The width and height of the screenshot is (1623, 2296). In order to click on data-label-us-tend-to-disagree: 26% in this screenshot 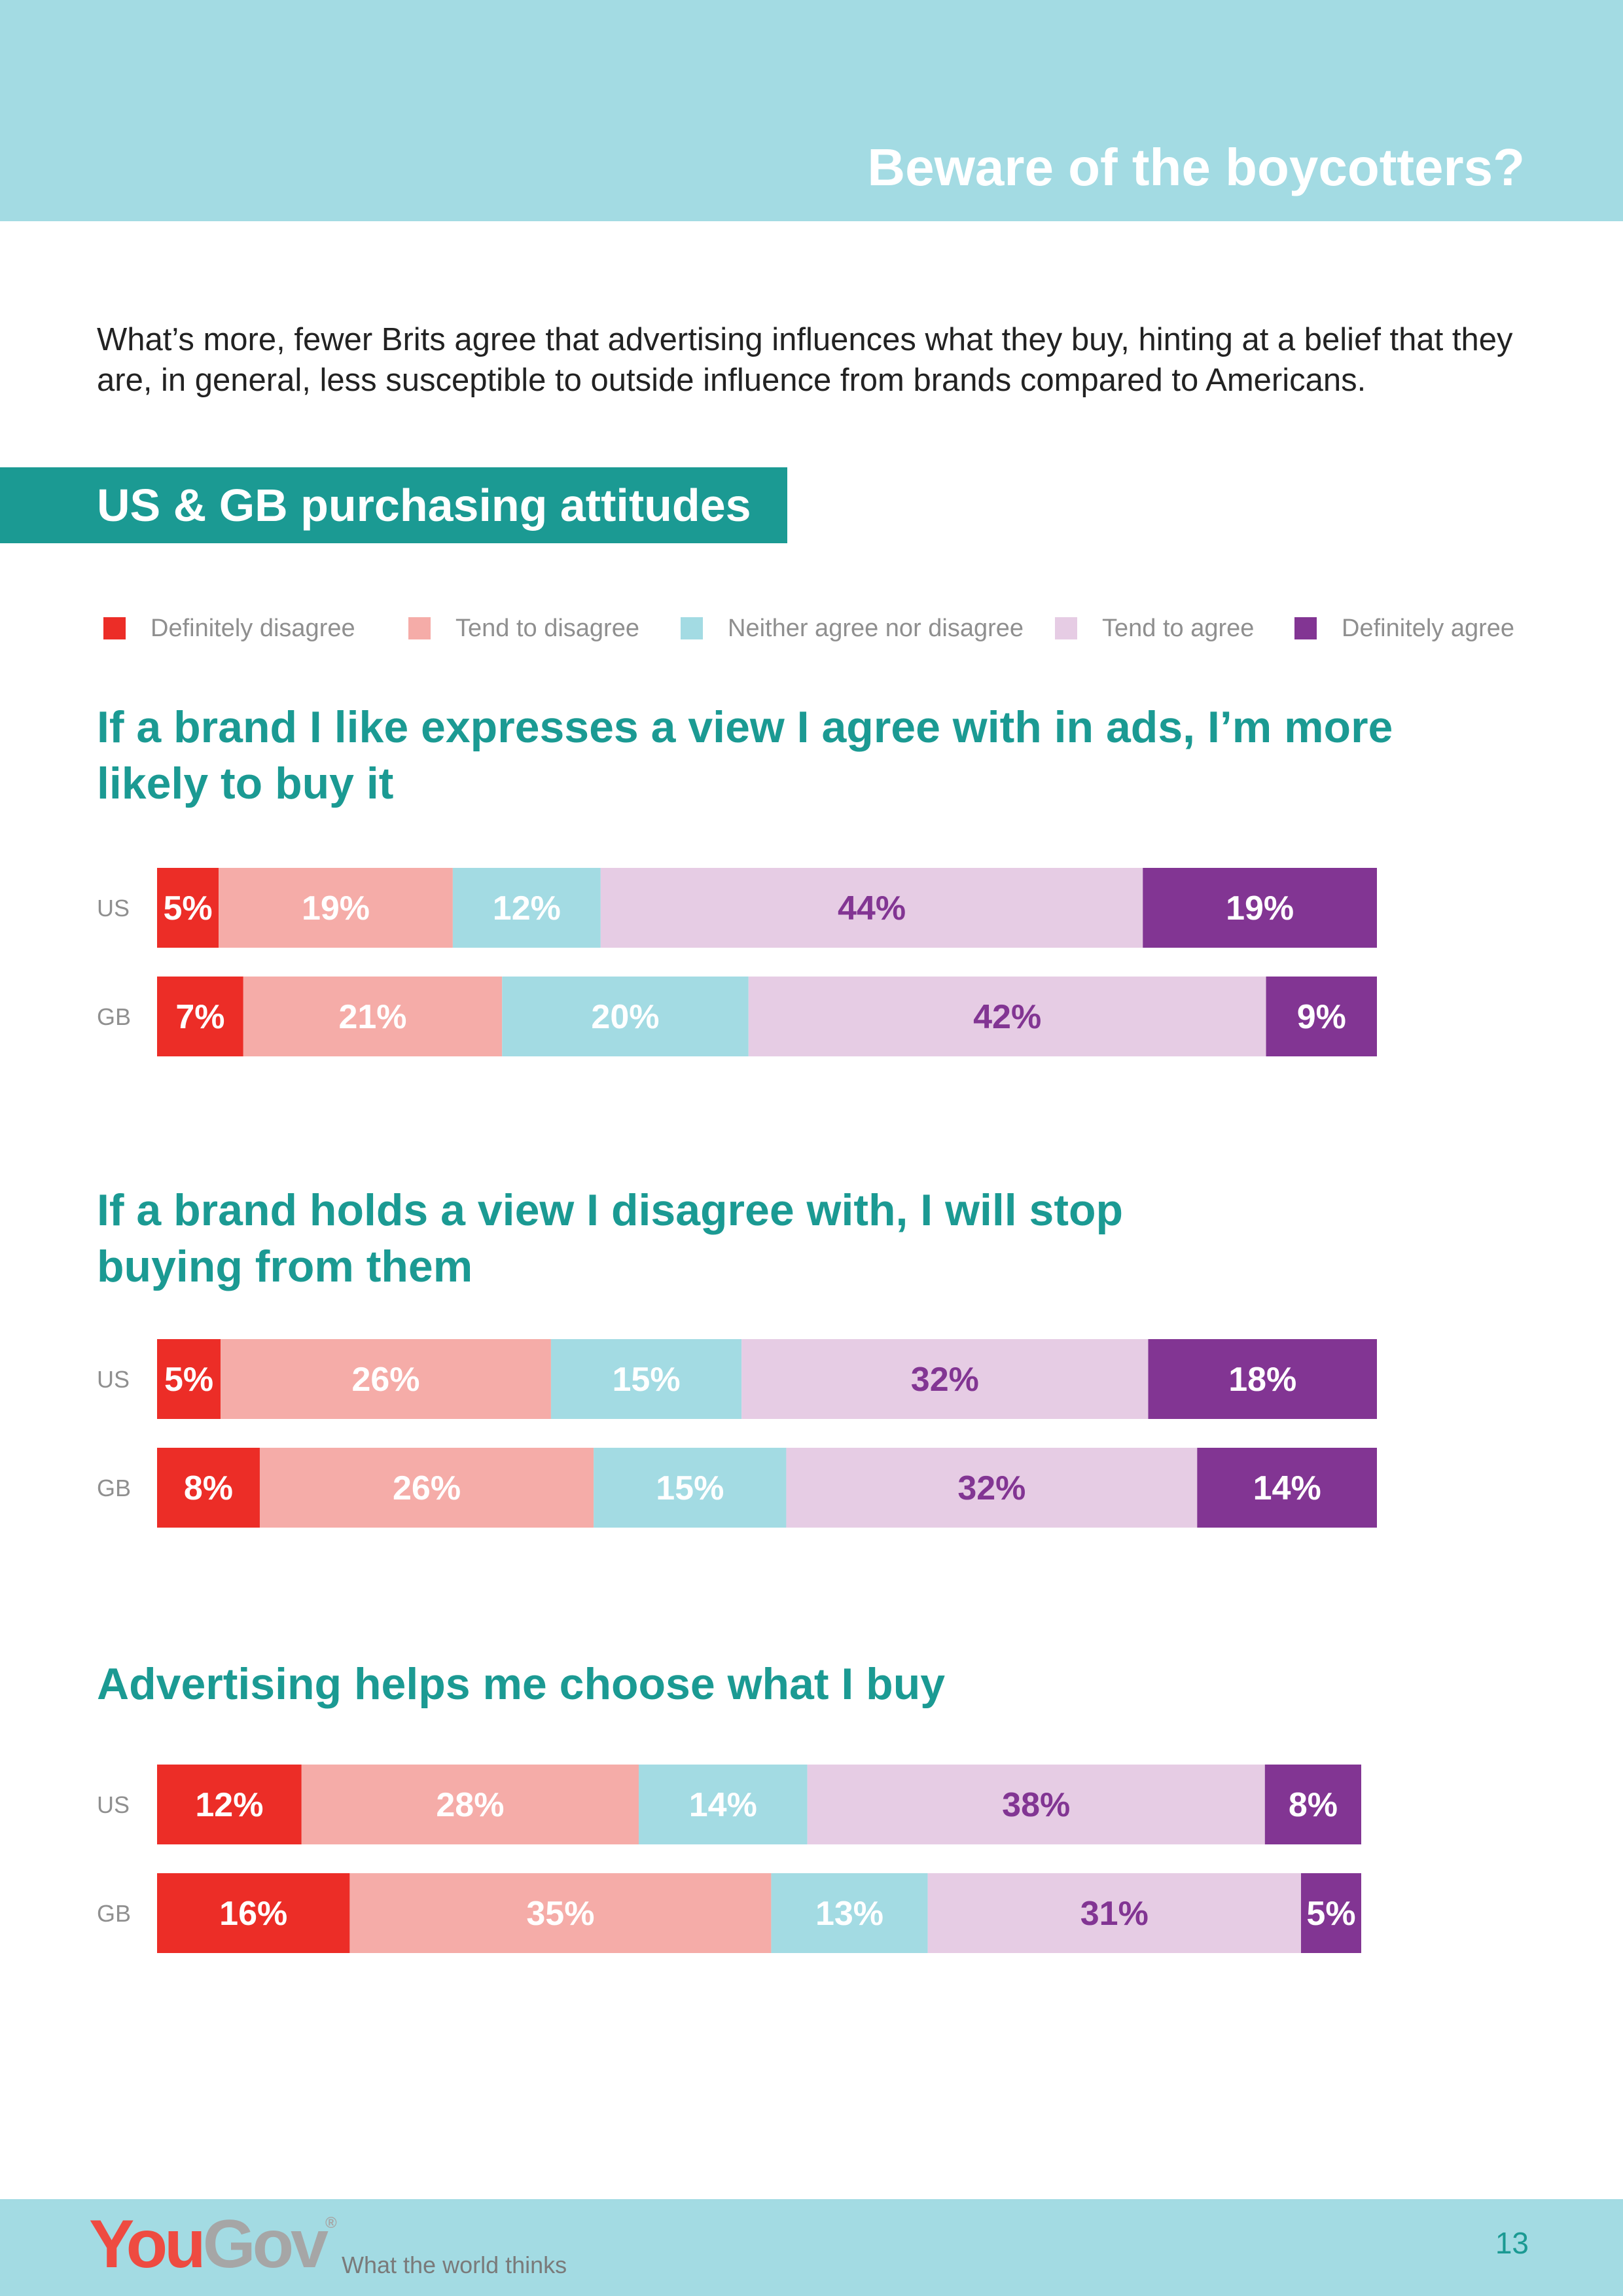, I will do `click(385, 1380)`.